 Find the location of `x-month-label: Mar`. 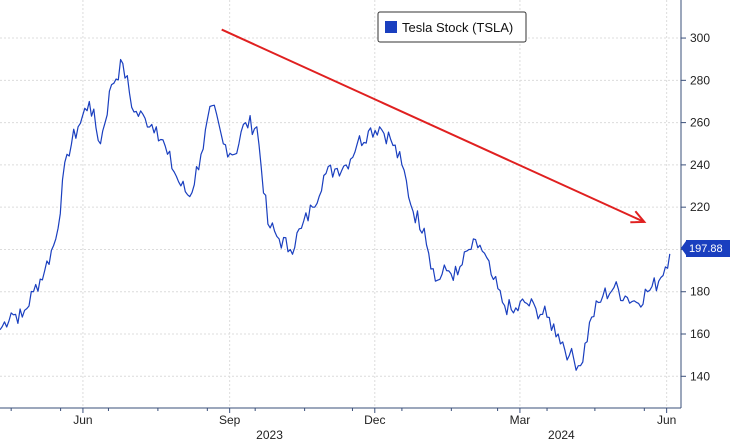

x-month-label: Mar is located at coordinates (520, 420).